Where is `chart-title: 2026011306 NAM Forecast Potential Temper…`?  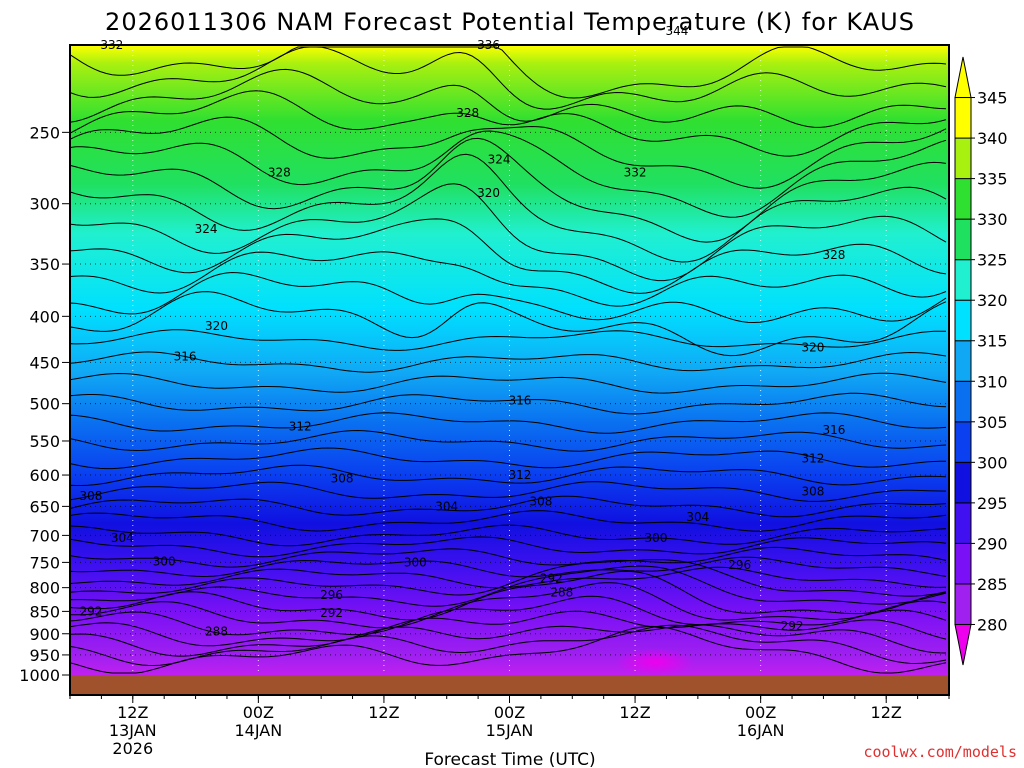
chart-title: 2026011306 NAM Forecast Potential Temper… is located at coordinates (510, 22).